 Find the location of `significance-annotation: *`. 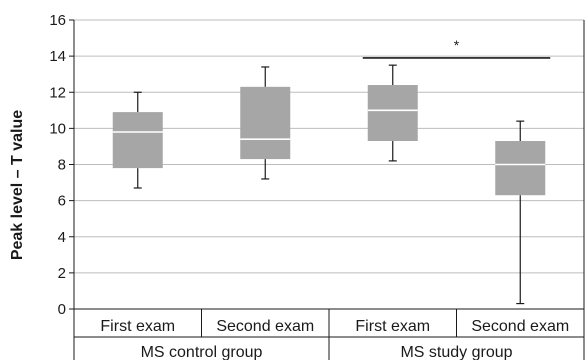

significance-annotation: * is located at coordinates (456, 48).